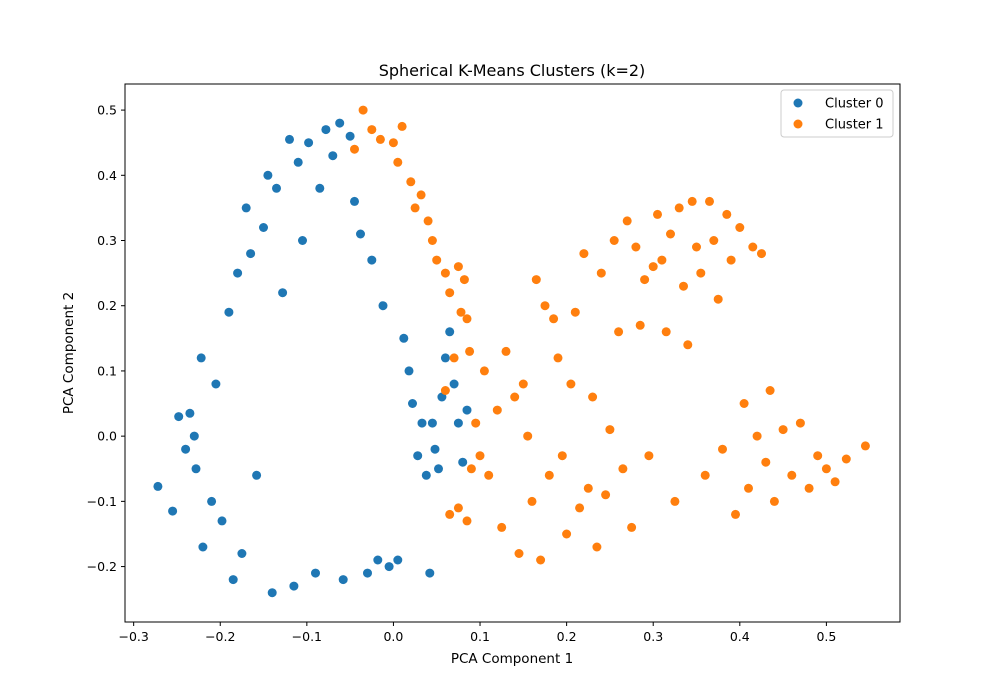 The height and width of the screenshot is (700, 1000). I want to click on x-tick-label: −0.2, so click(220, 636).